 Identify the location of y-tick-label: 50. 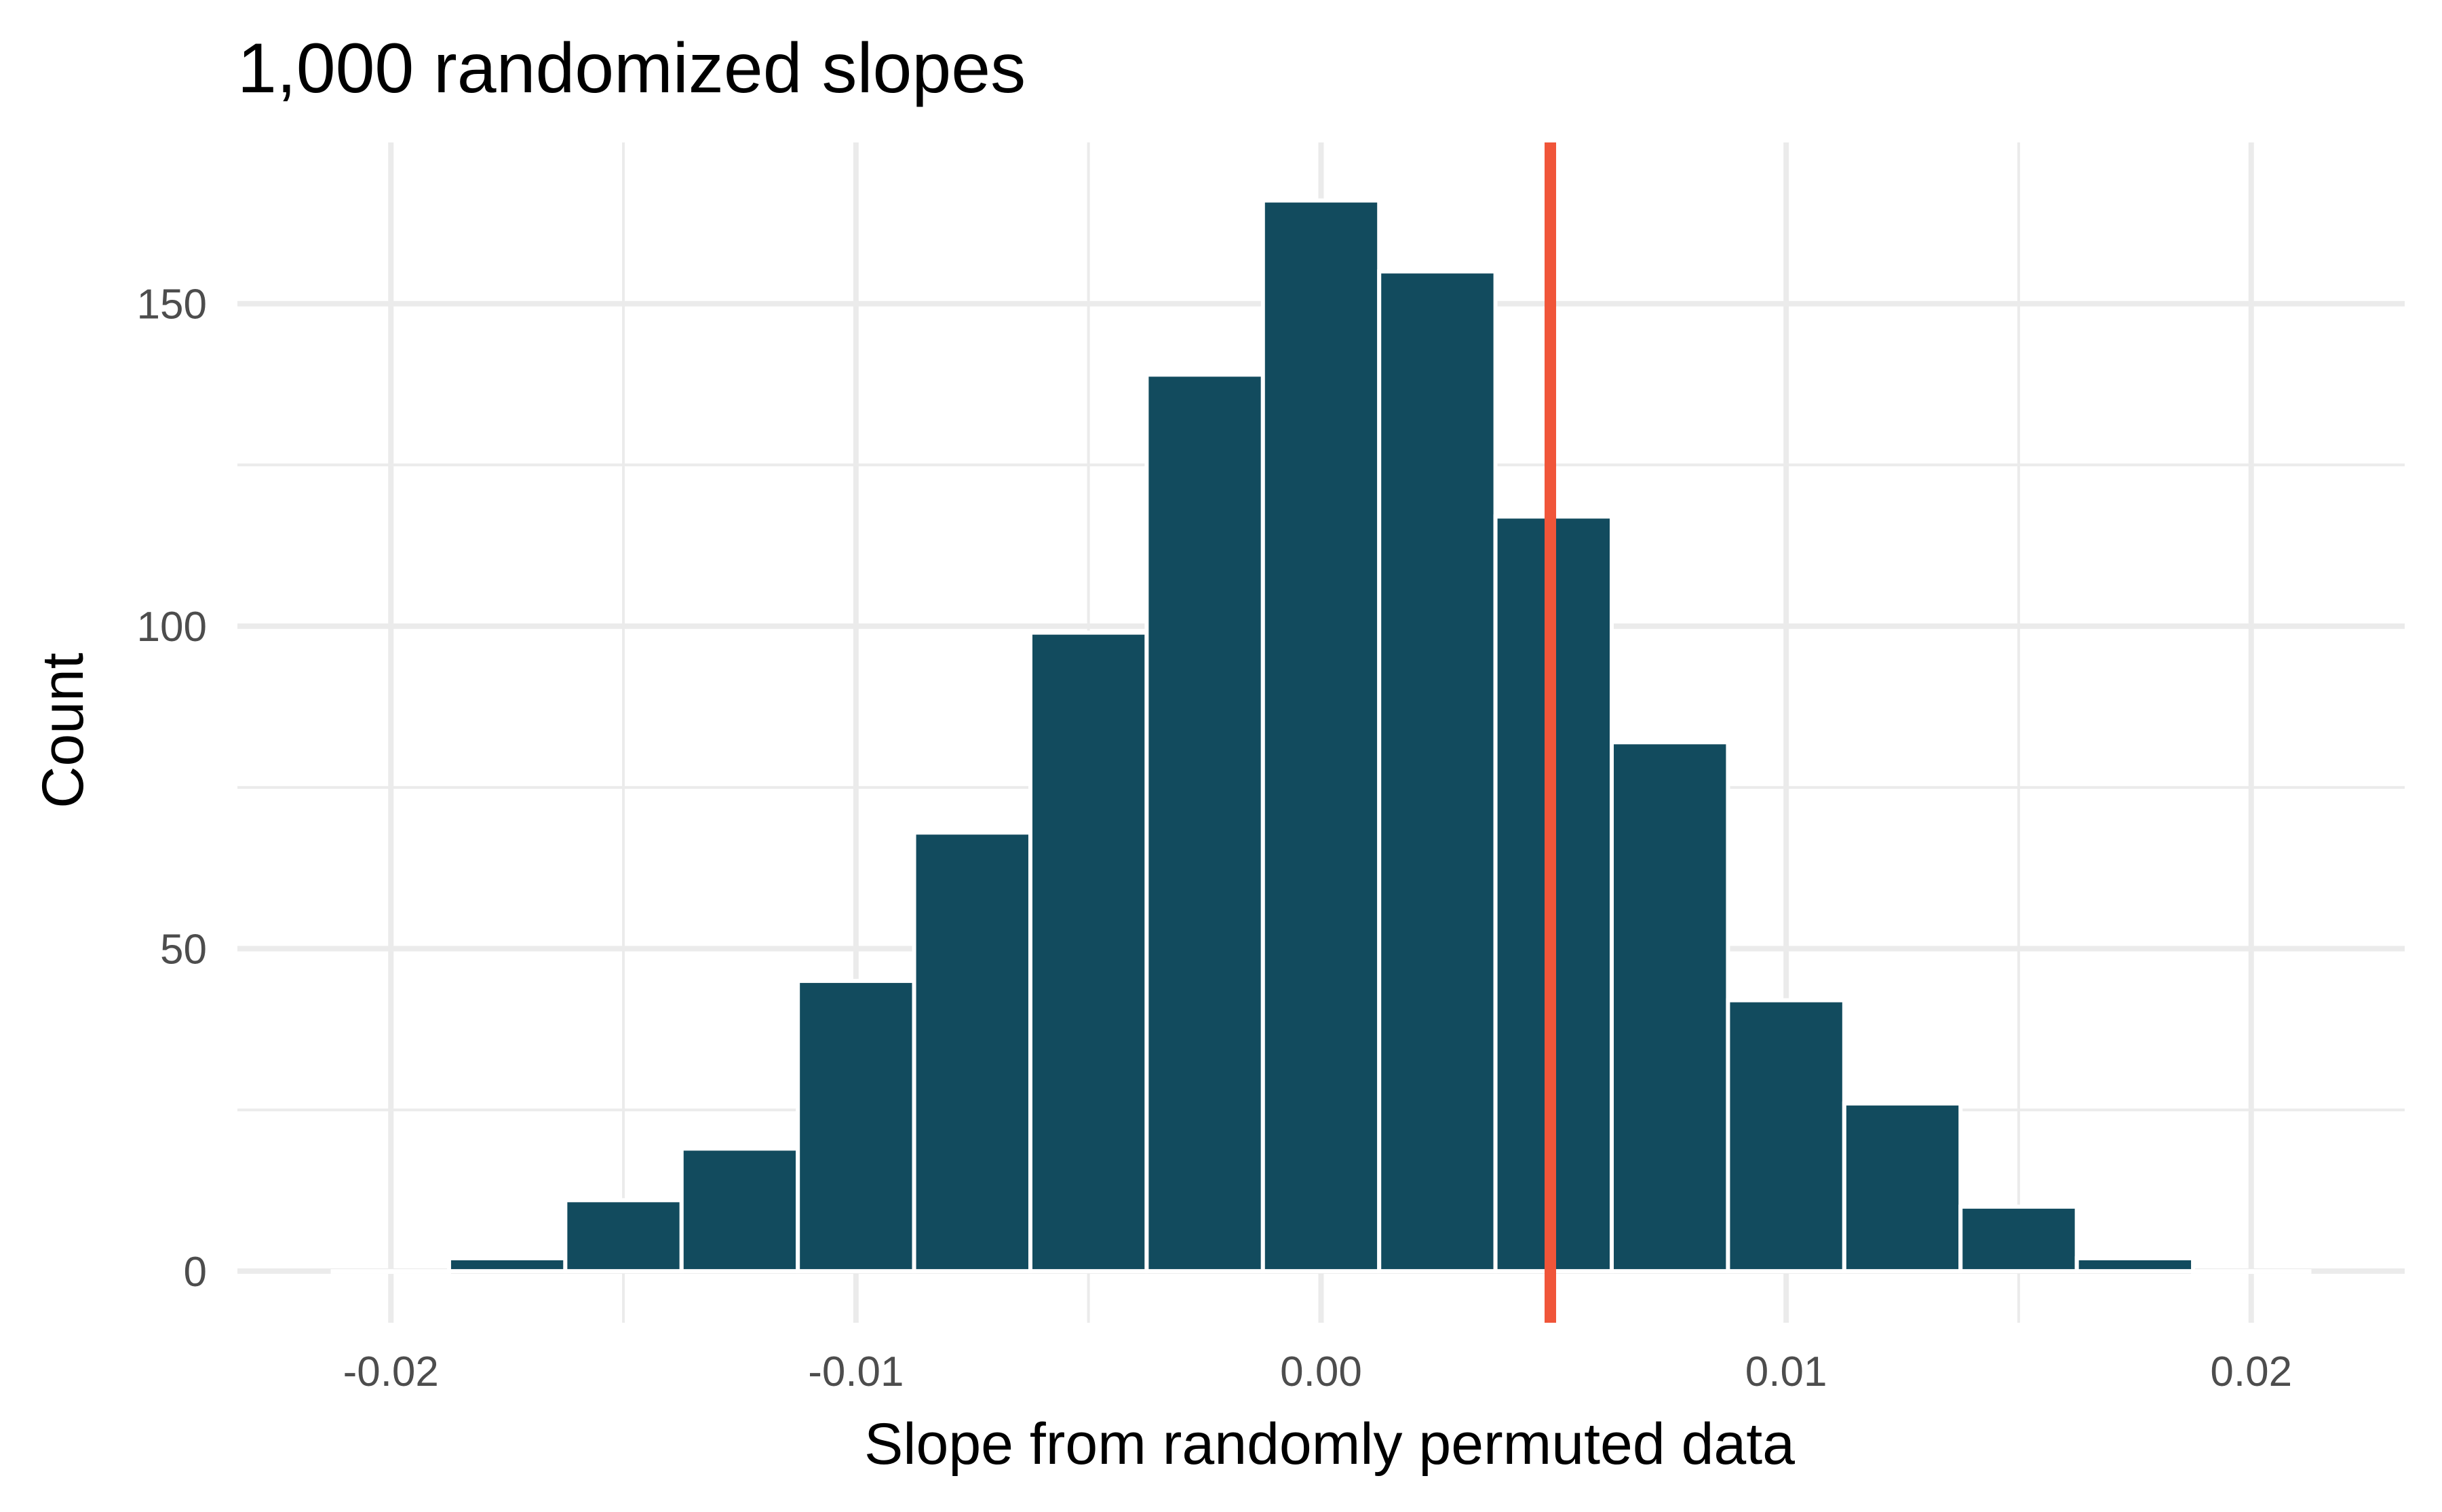
(184, 950).